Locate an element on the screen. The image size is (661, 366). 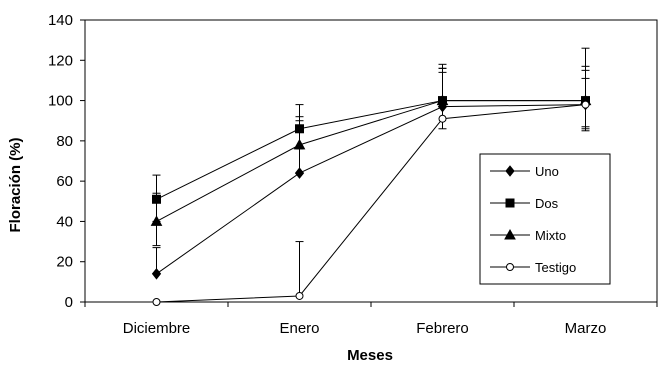
x-tick-label: Diciembre is located at coordinates (157, 328).